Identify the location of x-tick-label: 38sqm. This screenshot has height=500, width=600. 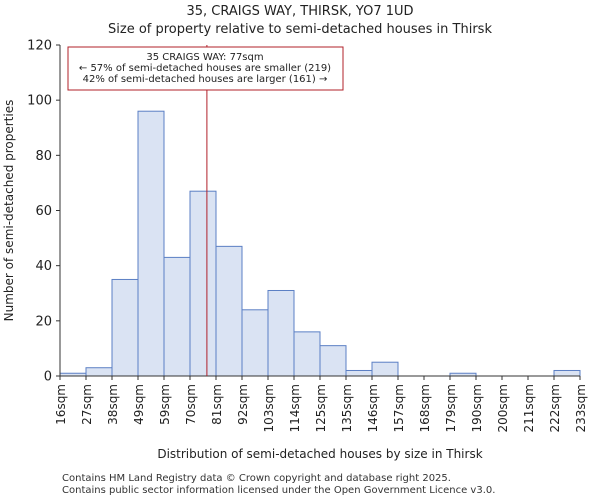
(113, 404).